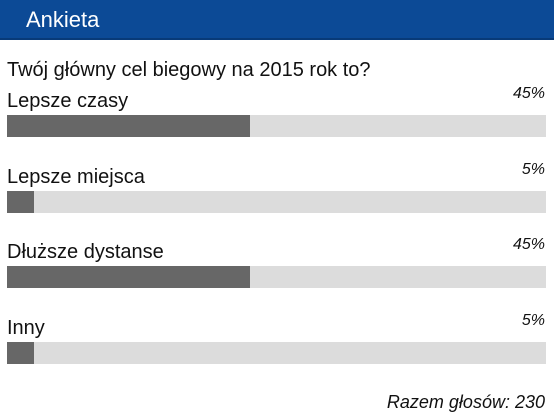  I want to click on option-label: Lepsze miejsca, so click(76, 177).